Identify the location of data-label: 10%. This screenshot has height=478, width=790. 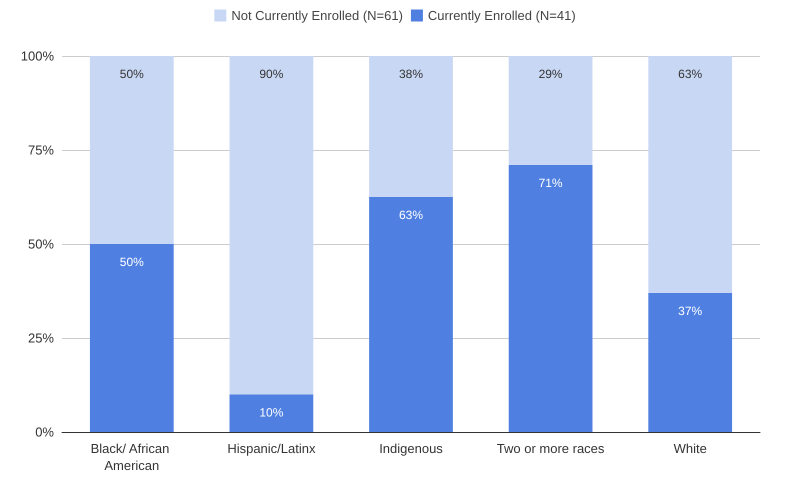
(271, 412).